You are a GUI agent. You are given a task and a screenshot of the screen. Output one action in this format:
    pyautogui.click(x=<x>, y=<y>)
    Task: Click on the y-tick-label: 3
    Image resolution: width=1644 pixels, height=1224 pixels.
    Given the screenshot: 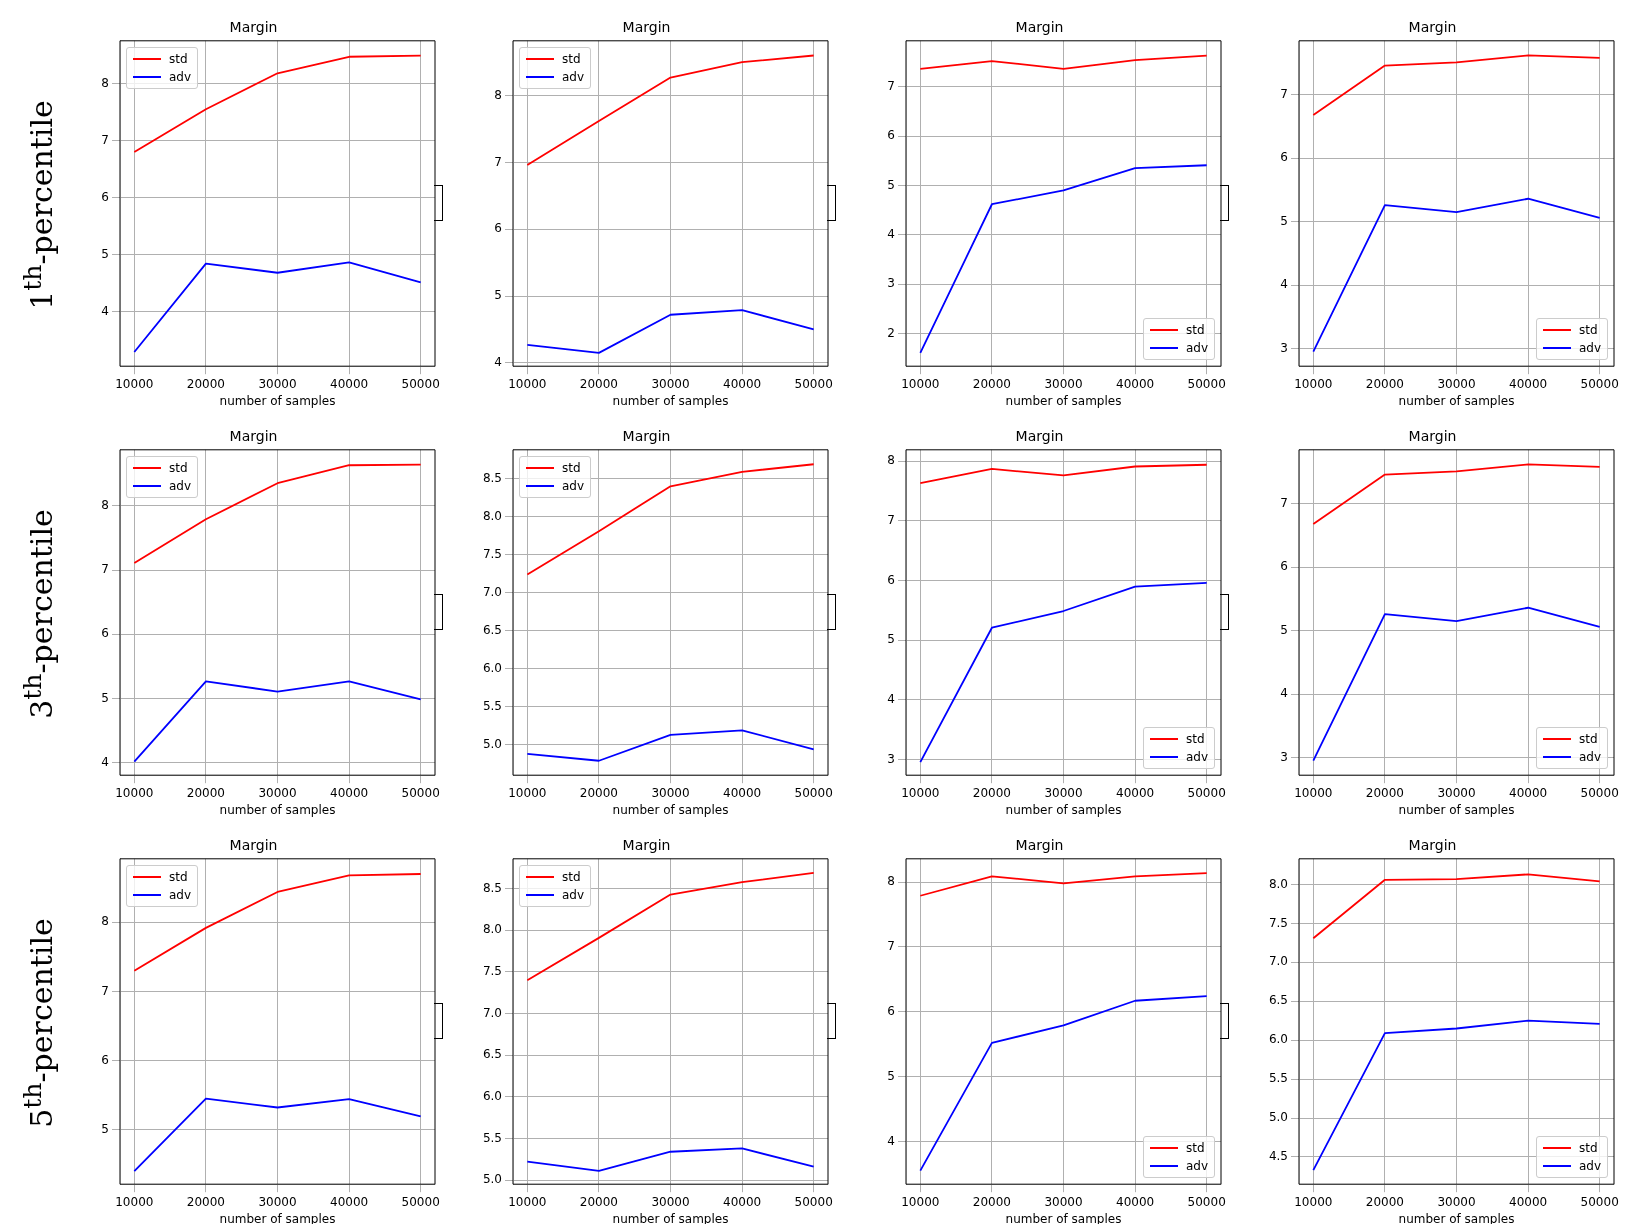 What is the action you would take?
    pyautogui.click(x=891, y=283)
    